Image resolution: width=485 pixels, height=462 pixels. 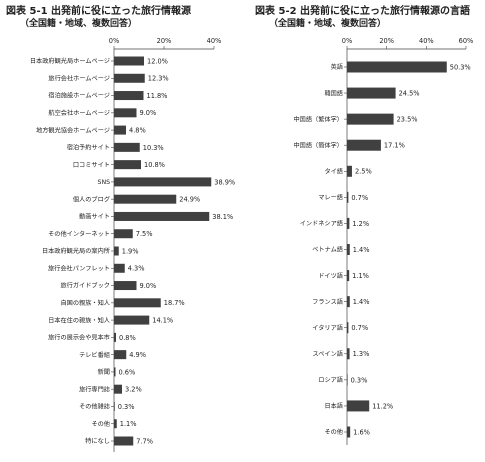 What do you see at coordinates (359, 380) in the screenshot?
I see `chart2-value-label: 0.3%` at bounding box center [359, 380].